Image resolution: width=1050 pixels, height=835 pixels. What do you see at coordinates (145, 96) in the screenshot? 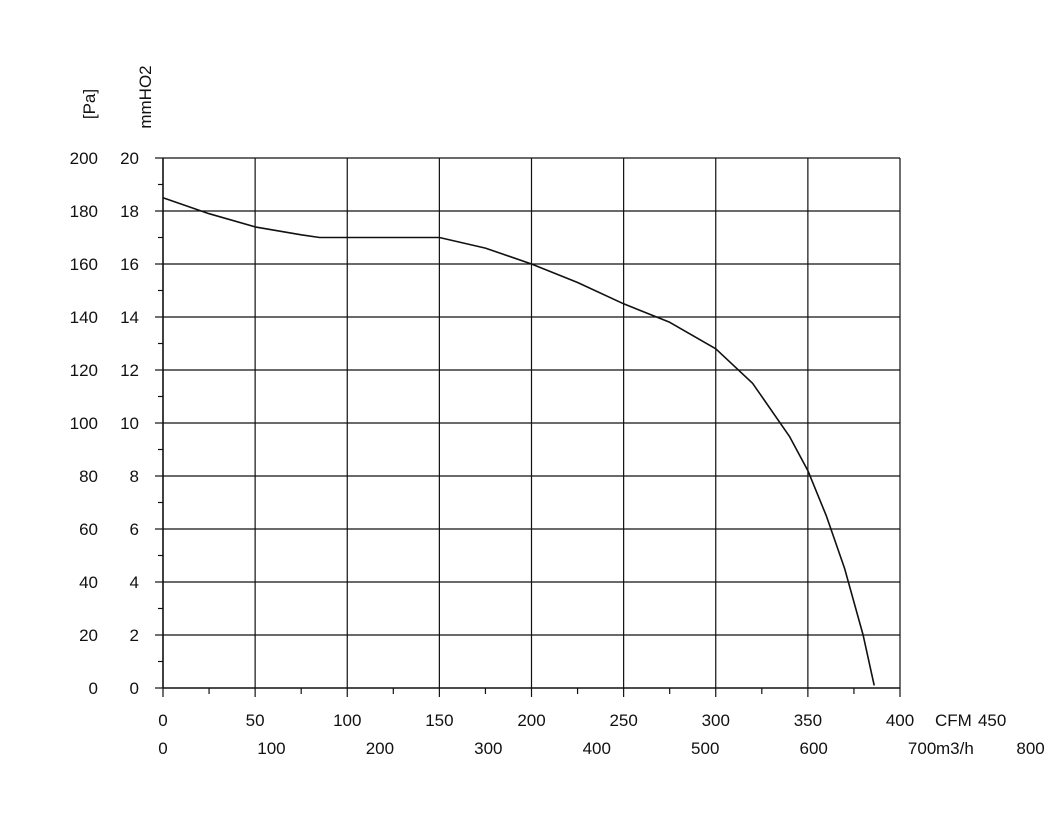
I see `y-axis-label-mmh2o: mmHO2` at bounding box center [145, 96].